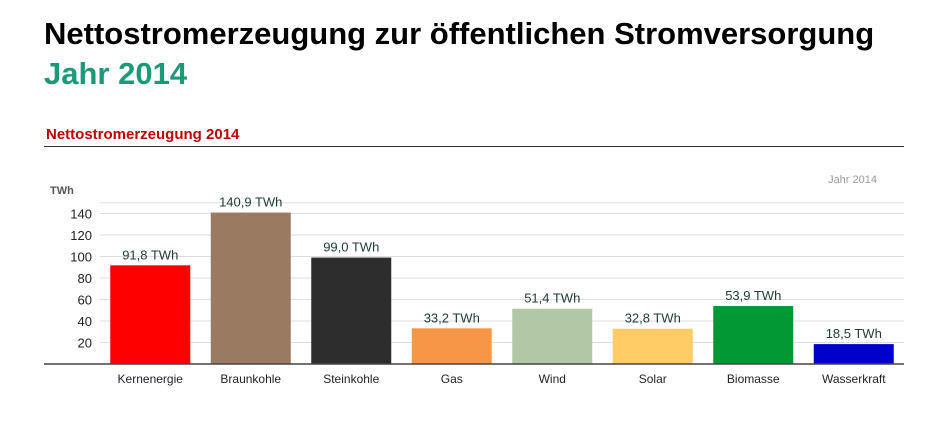 This screenshot has height=428, width=944. I want to click on y-tick-label: 60, so click(85, 300).